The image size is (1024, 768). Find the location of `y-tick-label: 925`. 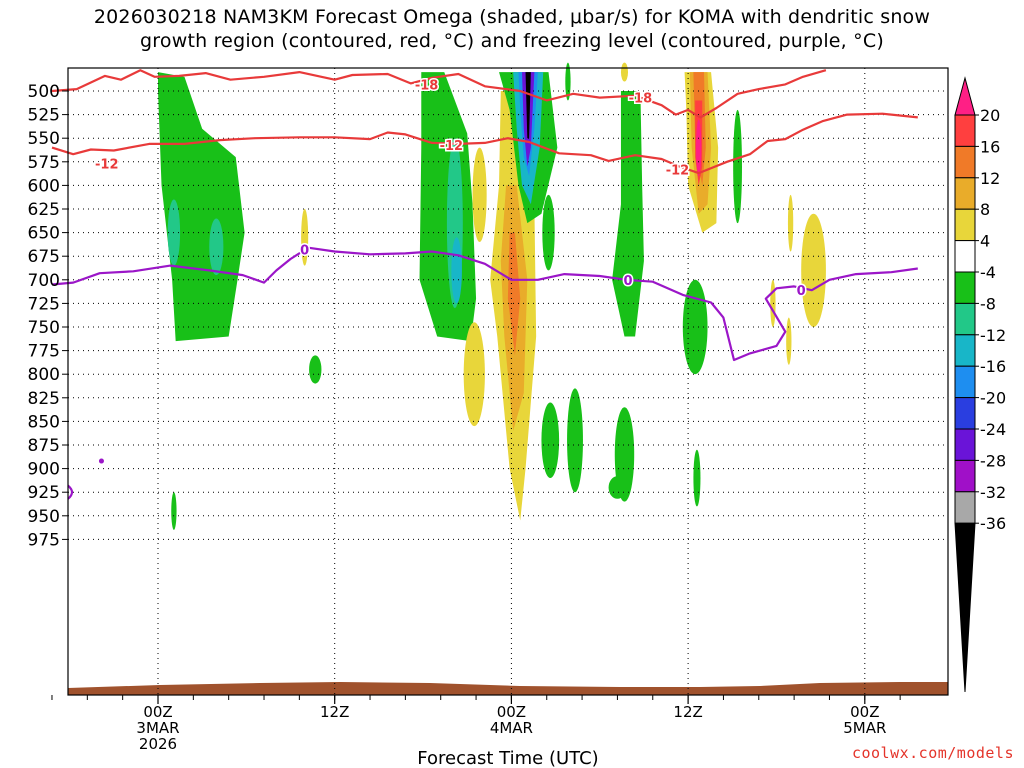

y-tick-label: 925 is located at coordinates (44, 493).